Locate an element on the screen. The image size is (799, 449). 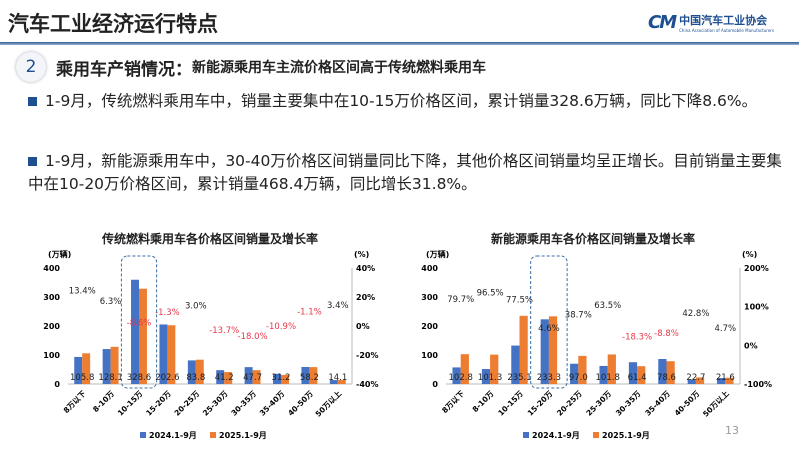
value-label: 128.1 is located at coordinates (110, 378).